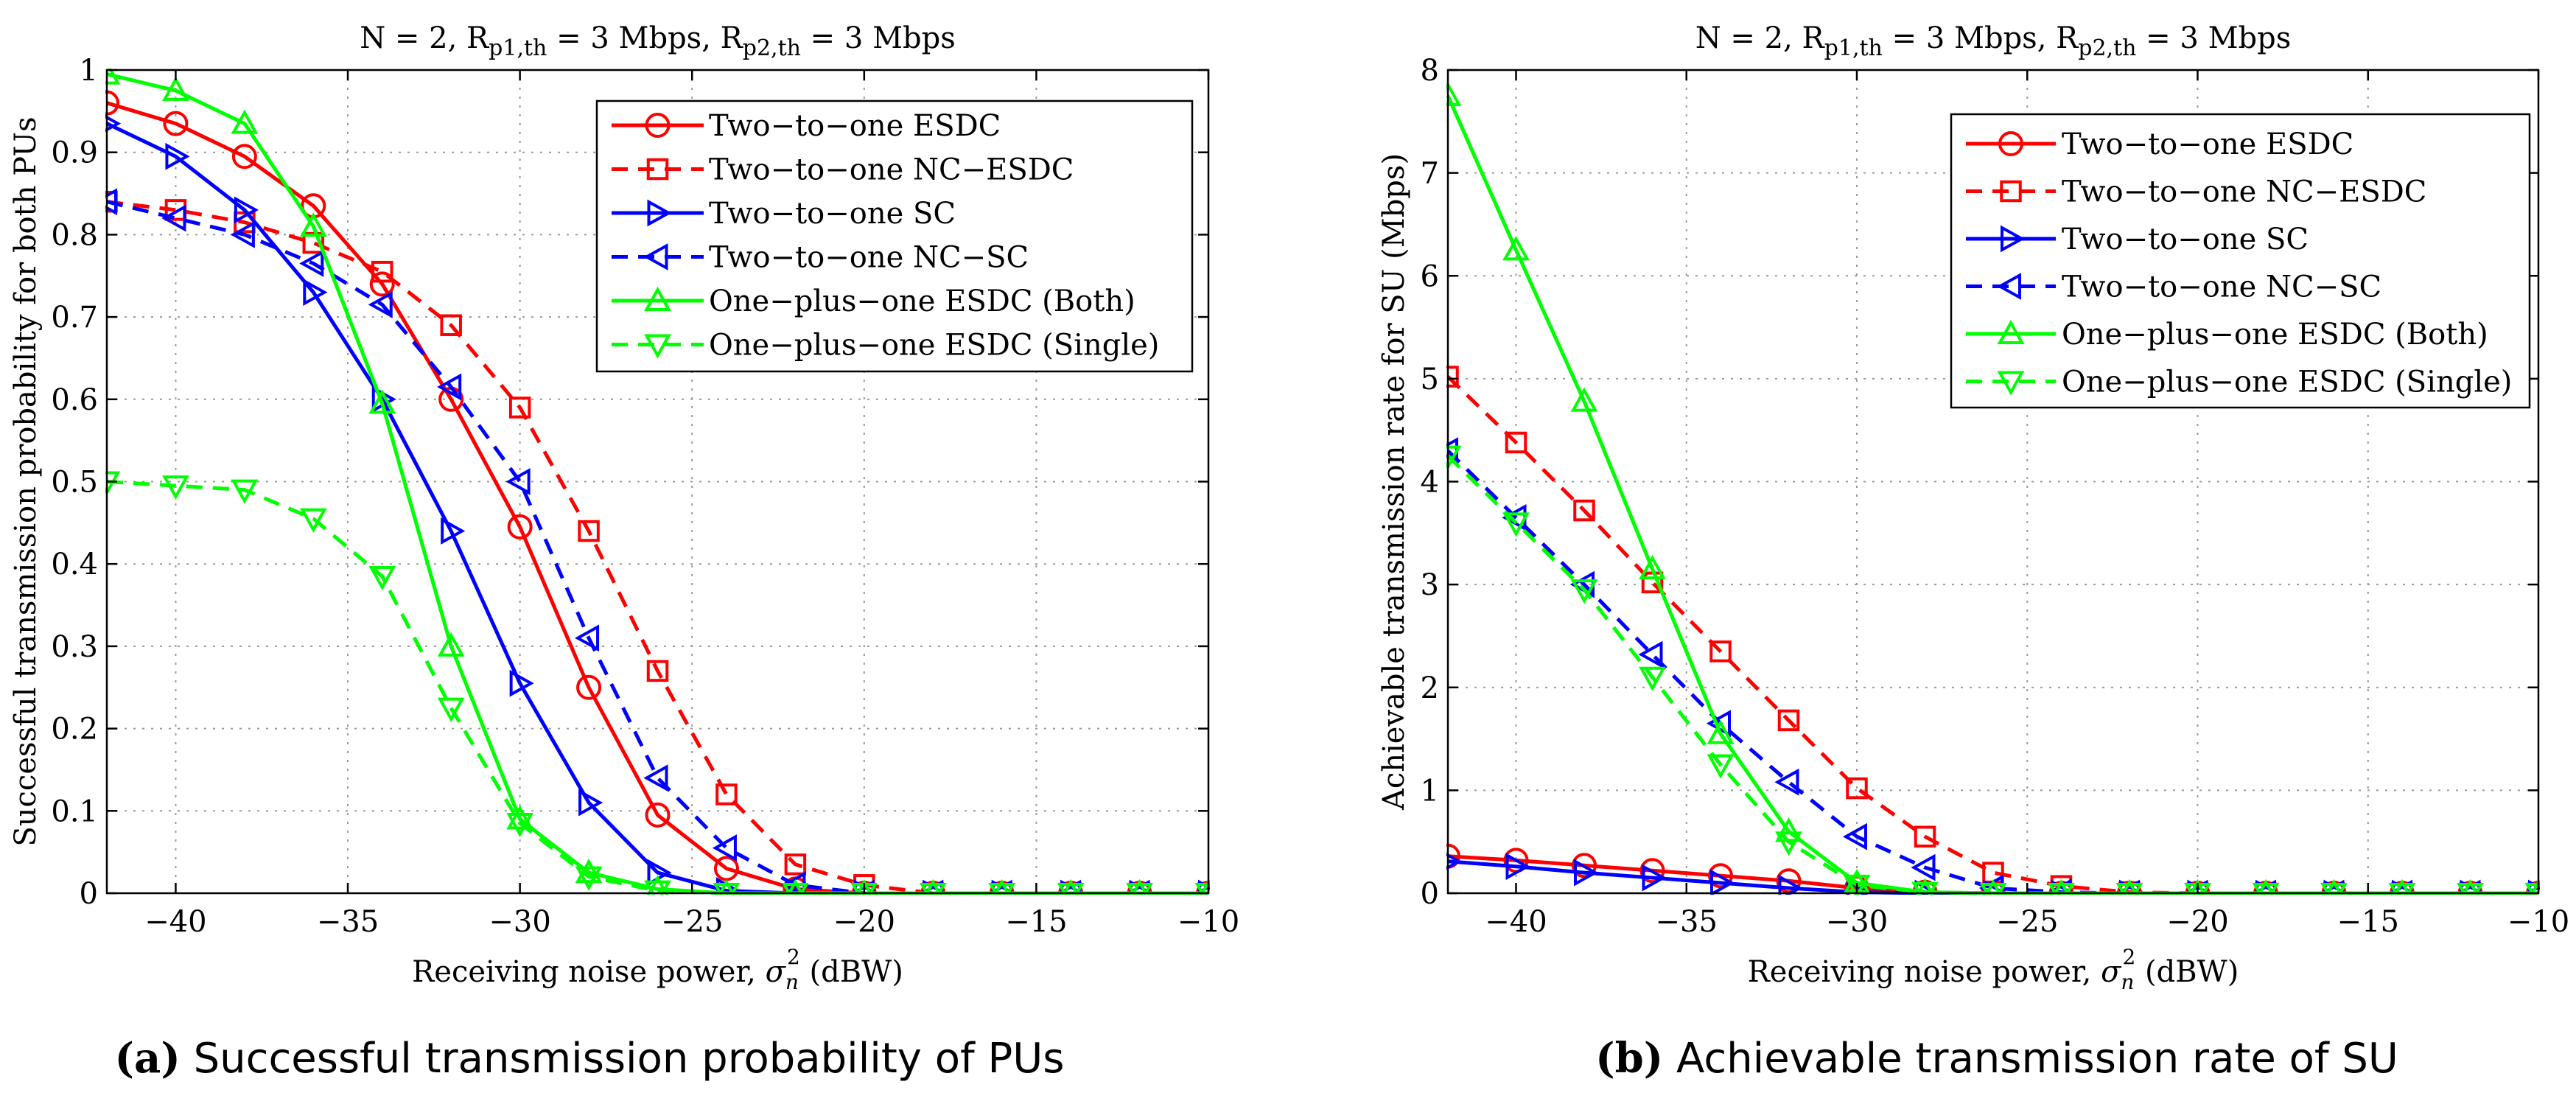 The height and width of the screenshot is (1118, 2576). What do you see at coordinates (1993, 41) in the screenshot?
I see `chart-title: N = 2, Rp1,th = 3 Mbps, Rp2,th = 3 Mbps` at bounding box center [1993, 41].